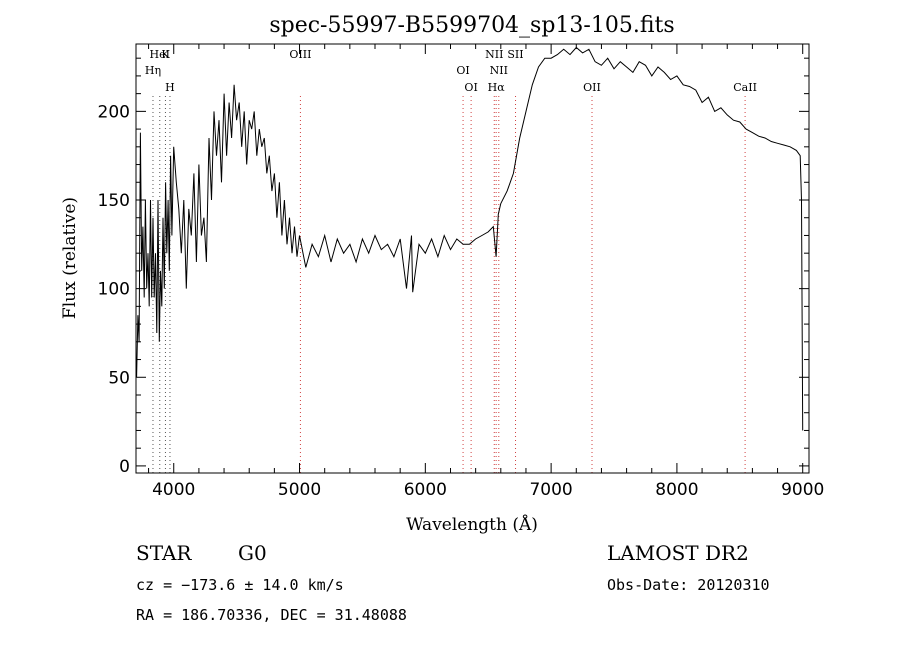  What do you see at coordinates (160, 54) in the screenshot?
I see `spectral-line-label: HeI` at bounding box center [160, 54].